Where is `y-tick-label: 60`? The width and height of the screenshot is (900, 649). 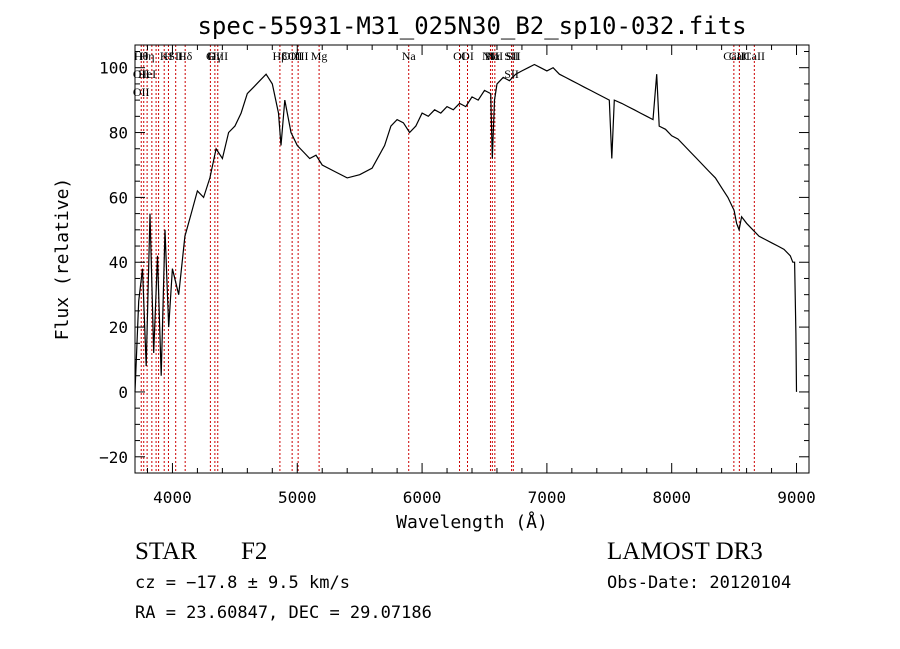 y-tick-label: 60 is located at coordinates (118, 197).